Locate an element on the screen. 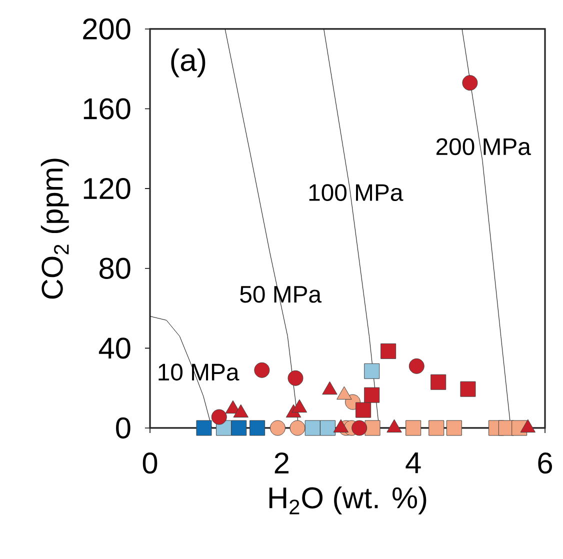 The image size is (563, 559). y-axis-title: CO$_{2}$ (ppm) is located at coordinates (54, 228).